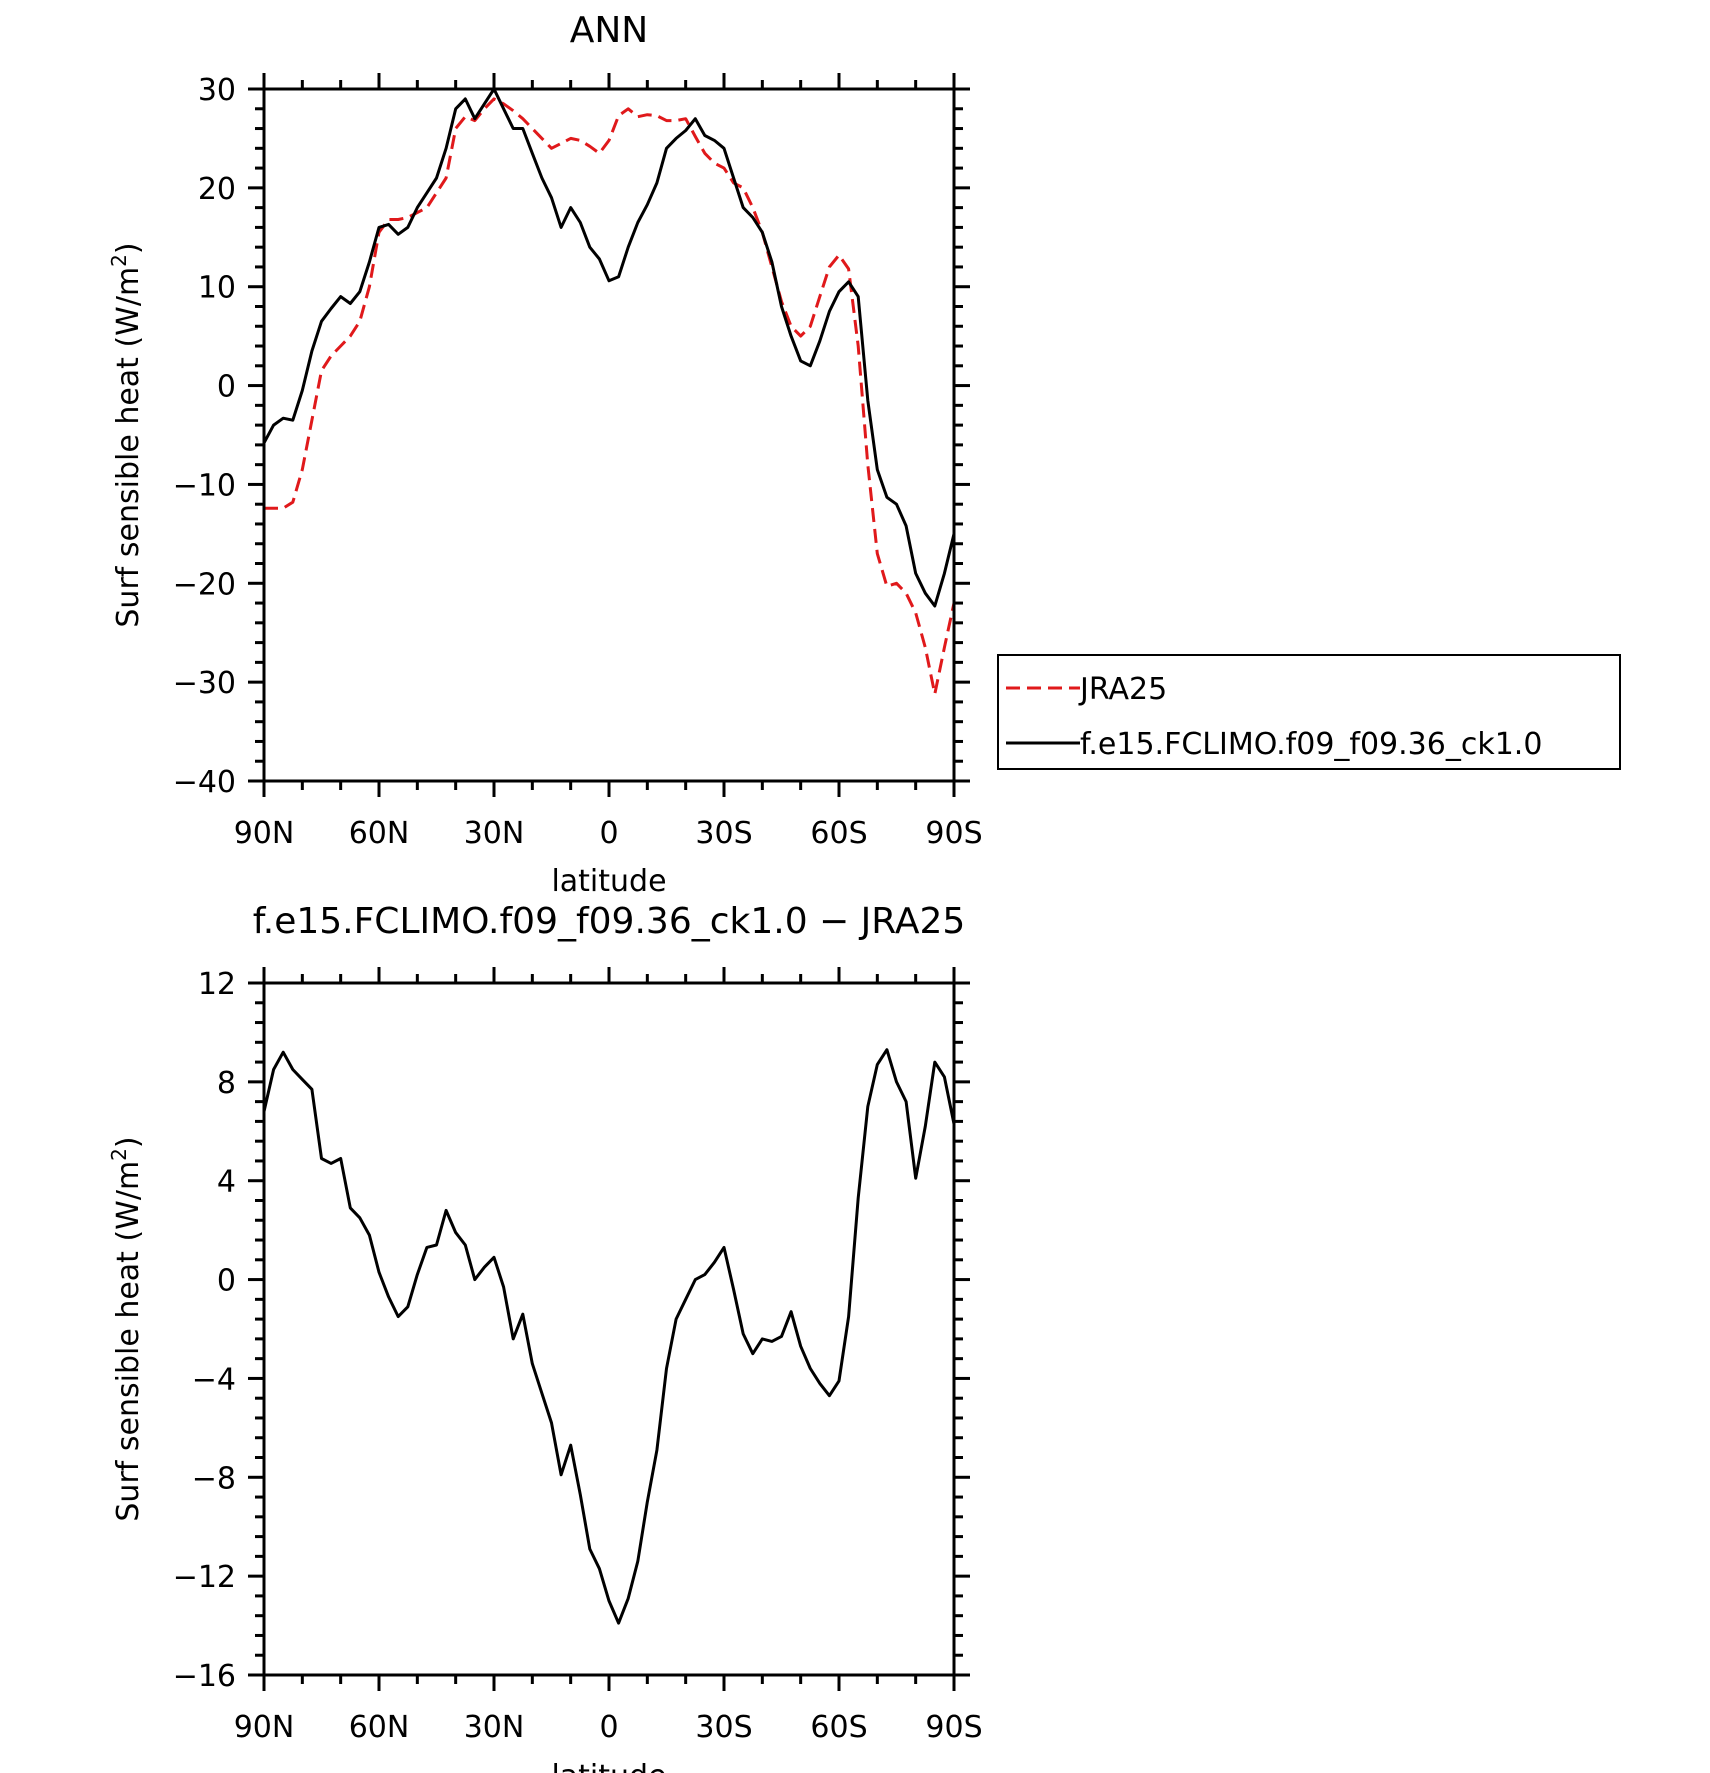 This screenshot has height=1773, width=1710. I want to click on y-tick-label: 12, so click(217, 984).